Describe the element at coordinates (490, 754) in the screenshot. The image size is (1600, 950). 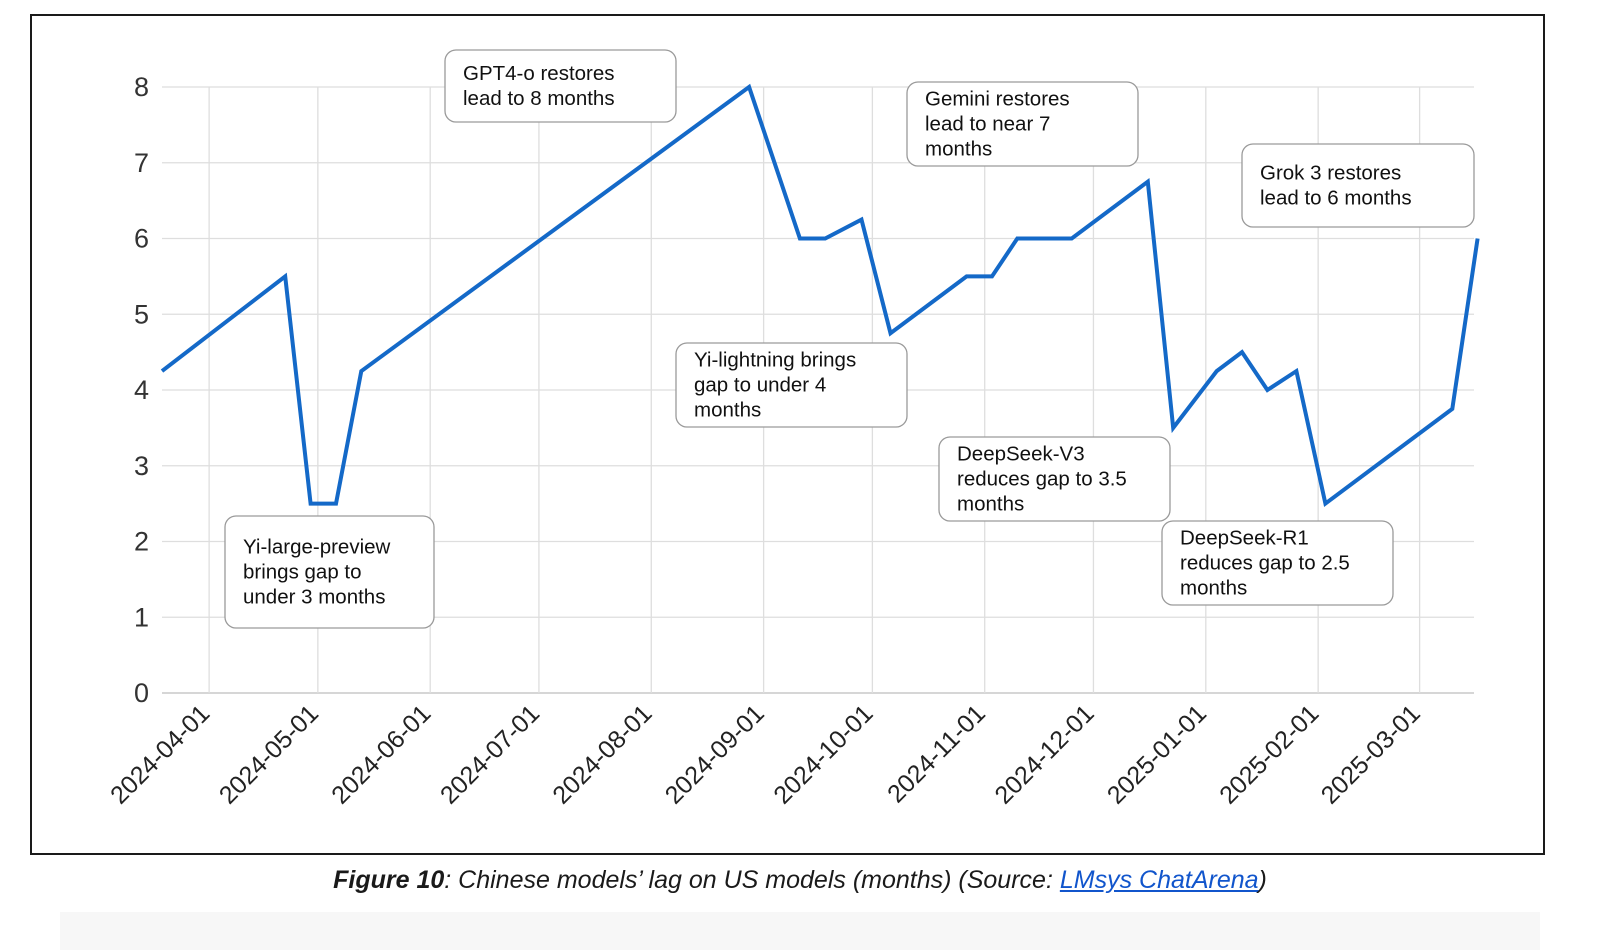
I see `x-tick-label: 2024-07-01` at that location.